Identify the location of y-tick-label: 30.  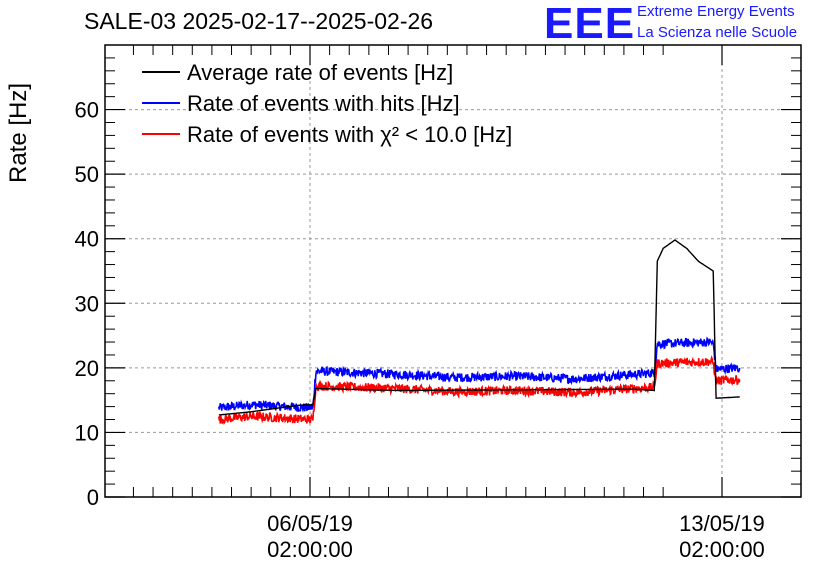
(87, 303).